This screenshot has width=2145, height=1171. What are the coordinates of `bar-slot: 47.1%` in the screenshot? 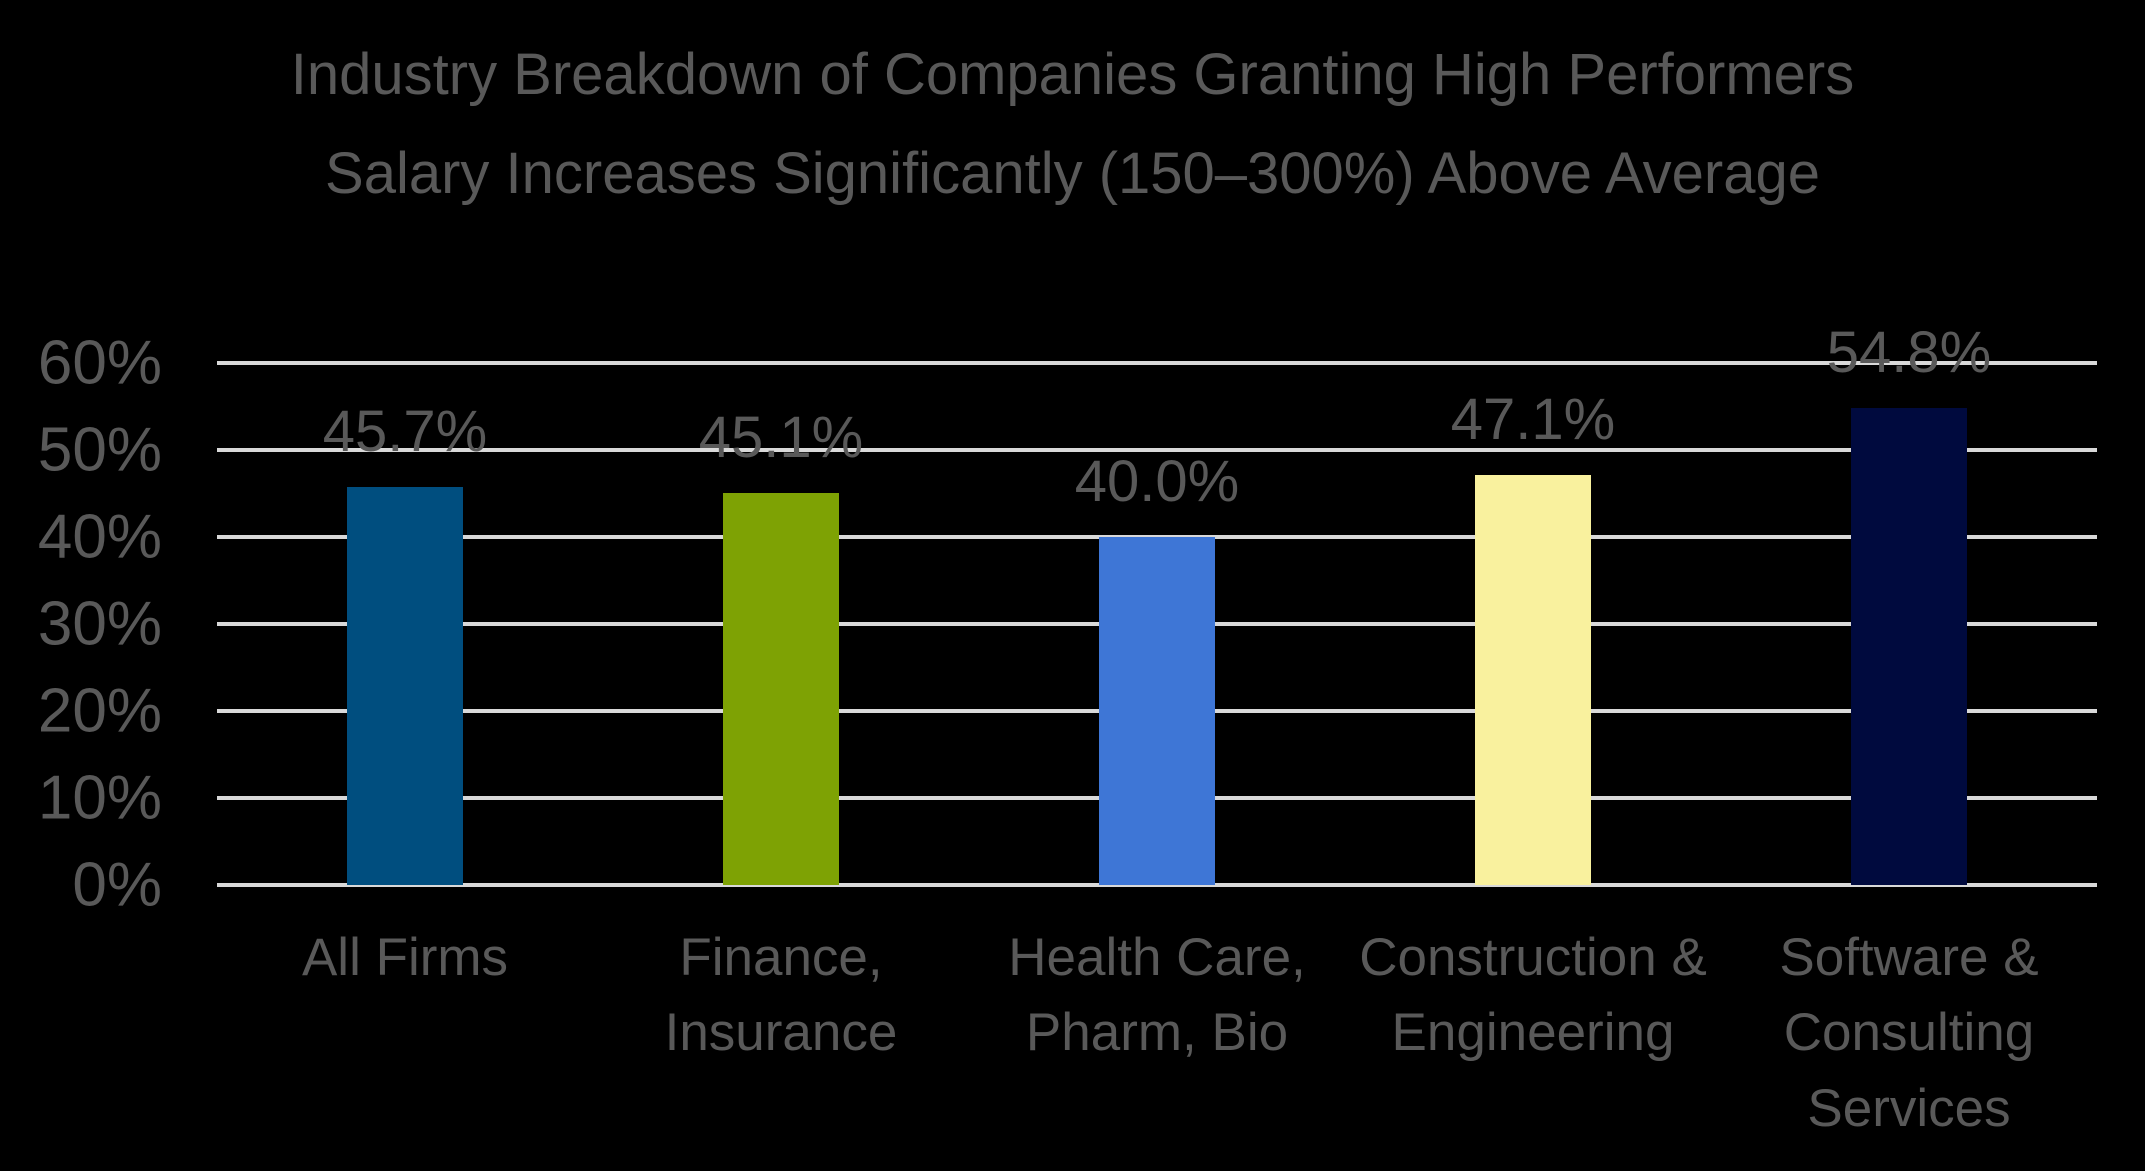 It's located at (1533, 624).